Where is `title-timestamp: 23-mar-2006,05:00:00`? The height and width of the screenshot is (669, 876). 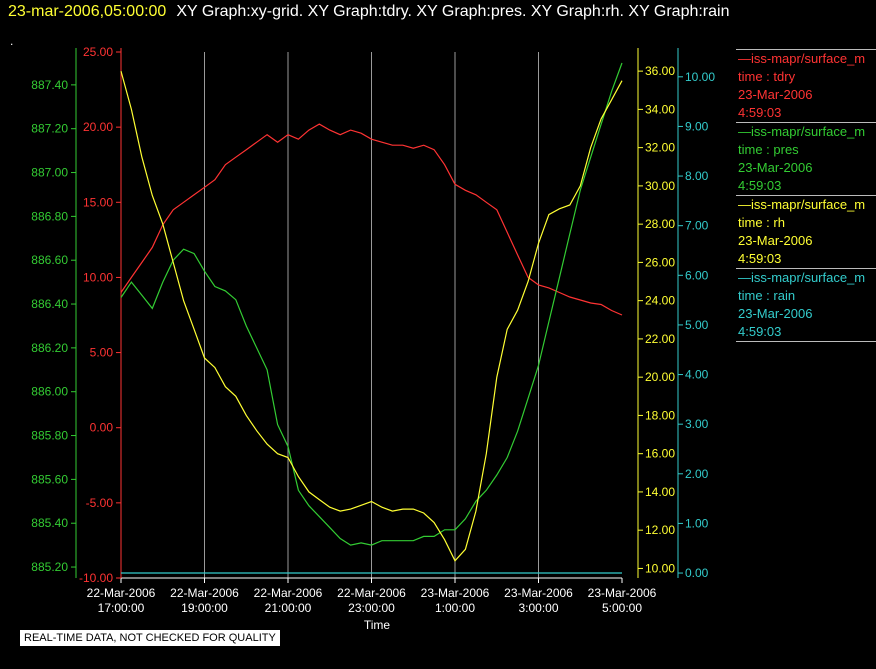 title-timestamp: 23-mar-2006,05:00:00 is located at coordinates (87, 11).